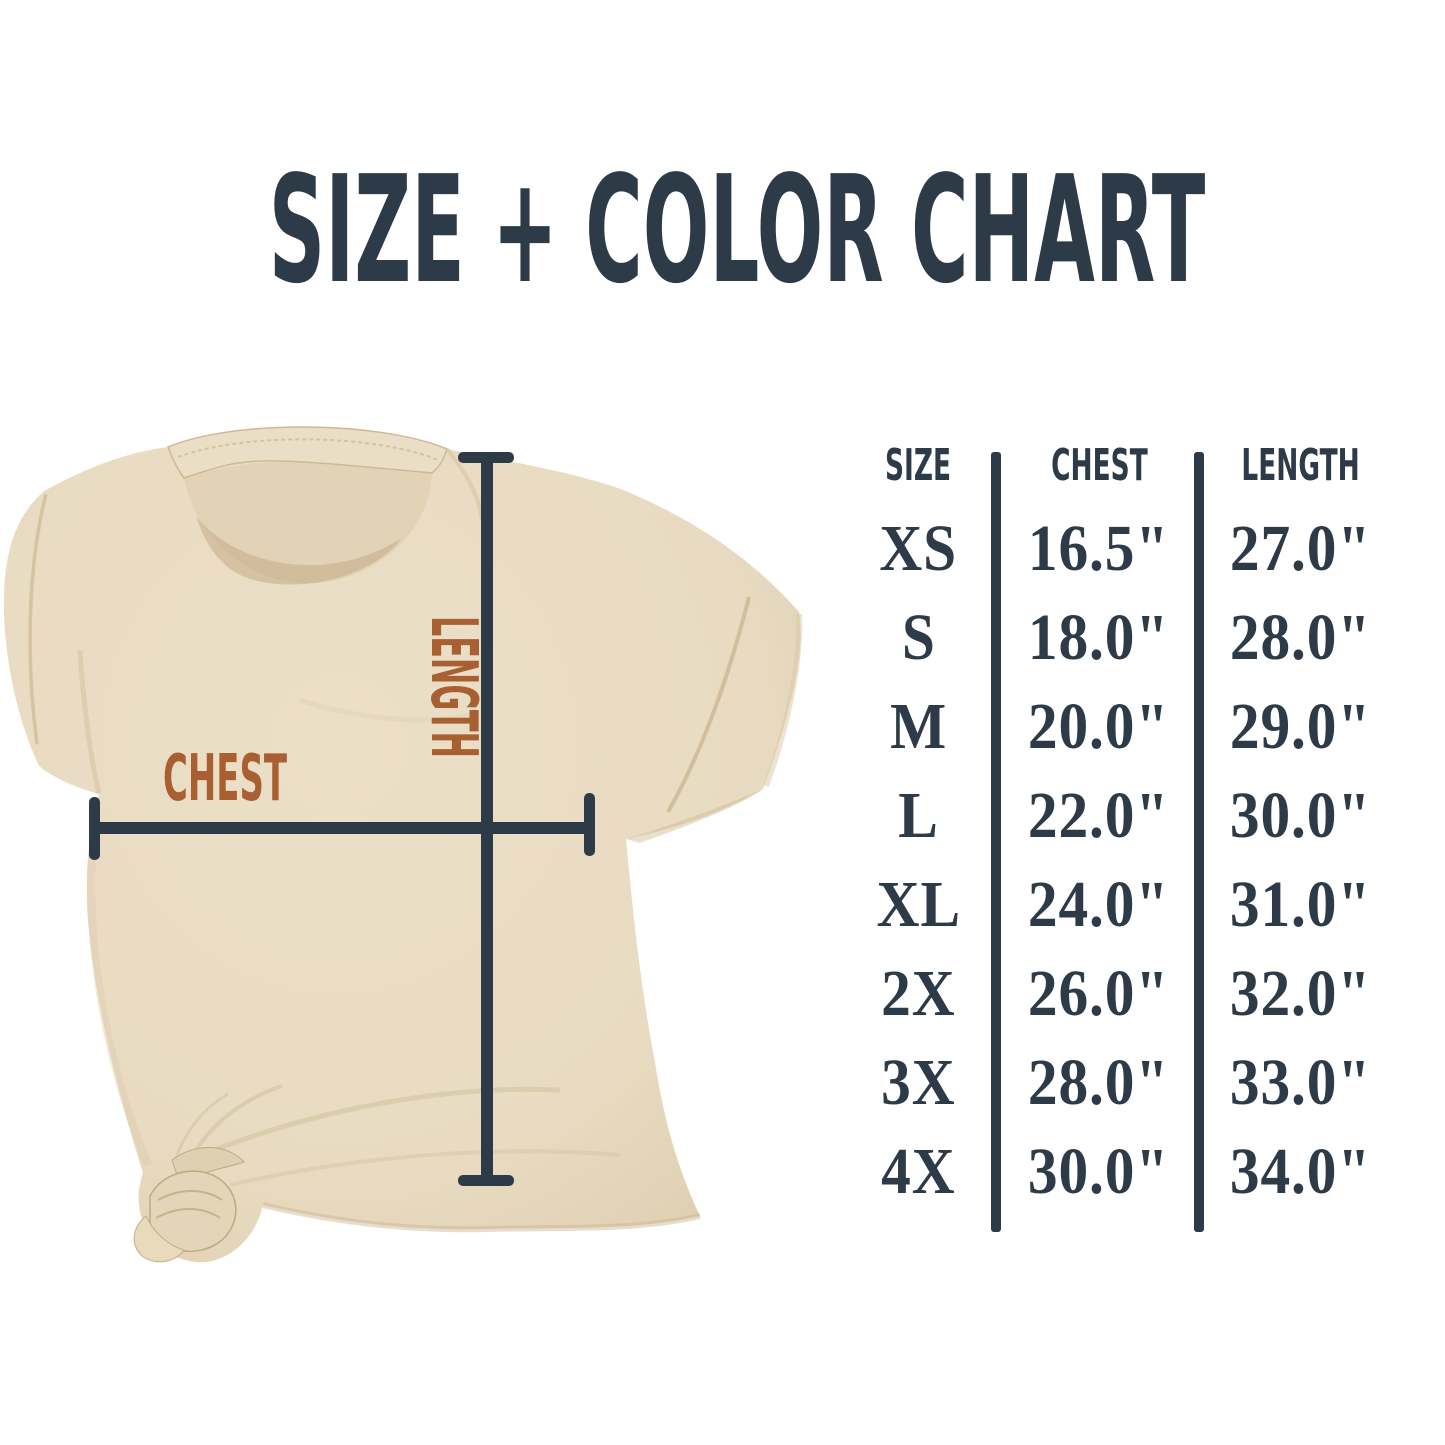 The height and width of the screenshot is (1445, 1445). I want to click on length-value: 31.0", so click(1300, 904).